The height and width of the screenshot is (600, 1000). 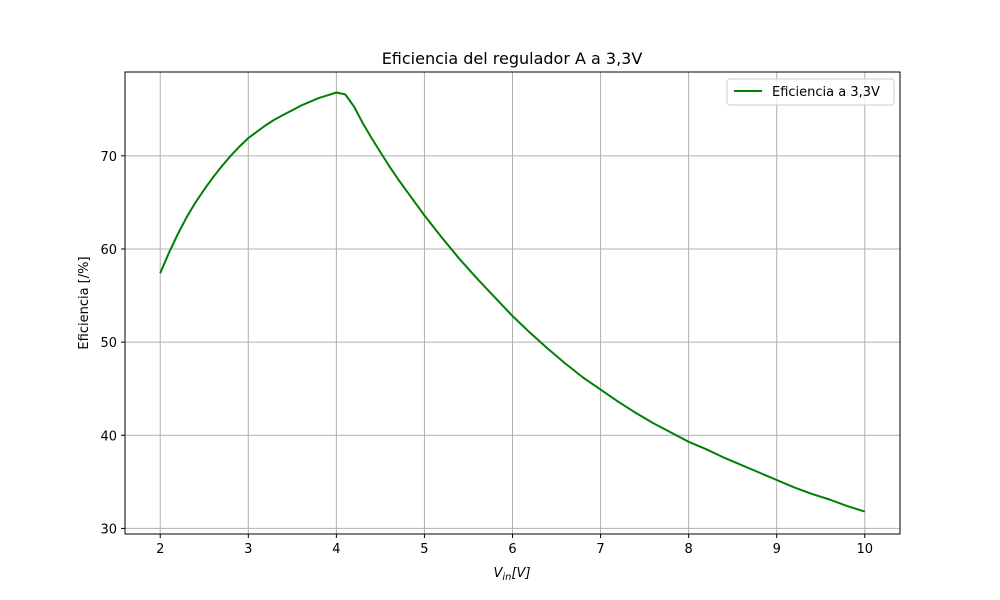 What do you see at coordinates (160, 549) in the screenshot?
I see `x-tick-label: 2` at bounding box center [160, 549].